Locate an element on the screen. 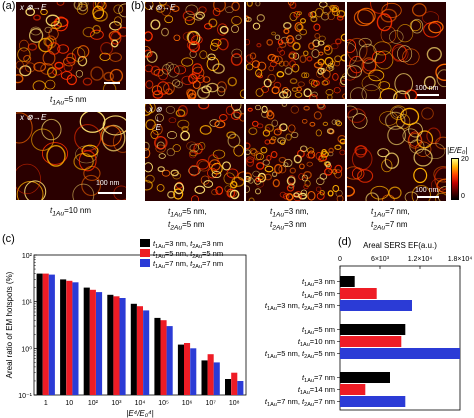  scale-bar-label: 100 nm is located at coordinates (427, 88).